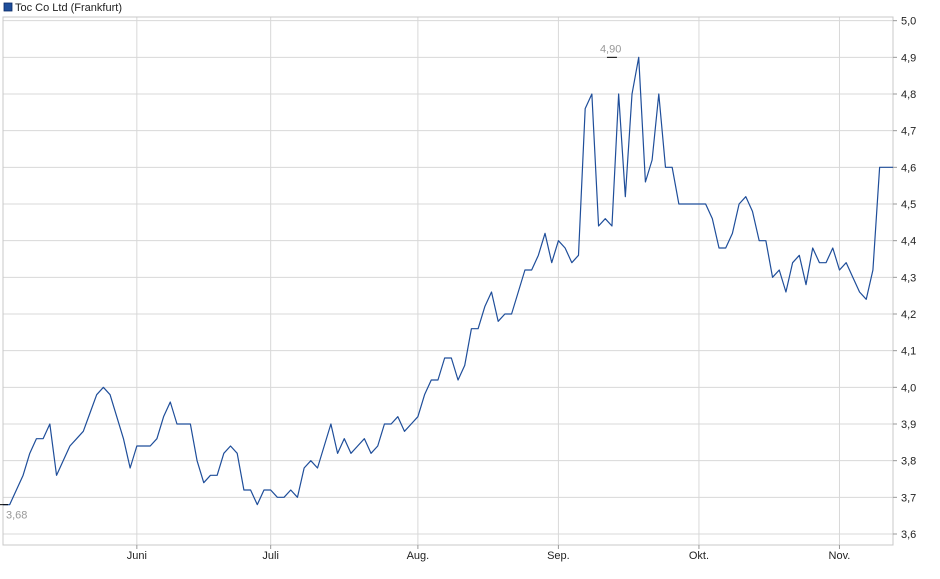 This screenshot has height=579, width=940. I want to click on x-tick-label: Okt., so click(699, 556).